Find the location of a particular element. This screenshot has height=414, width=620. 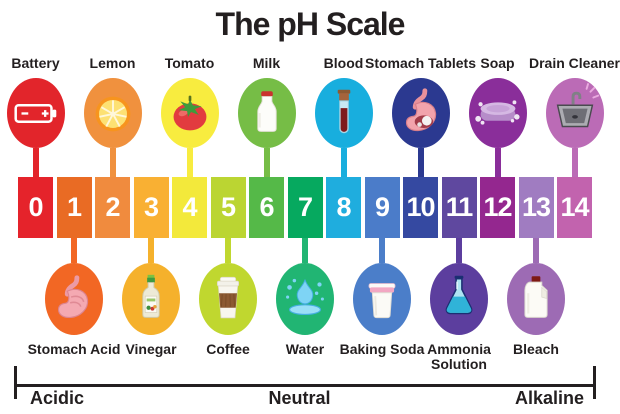

ph-square-11: 11 is located at coordinates (459, 207).